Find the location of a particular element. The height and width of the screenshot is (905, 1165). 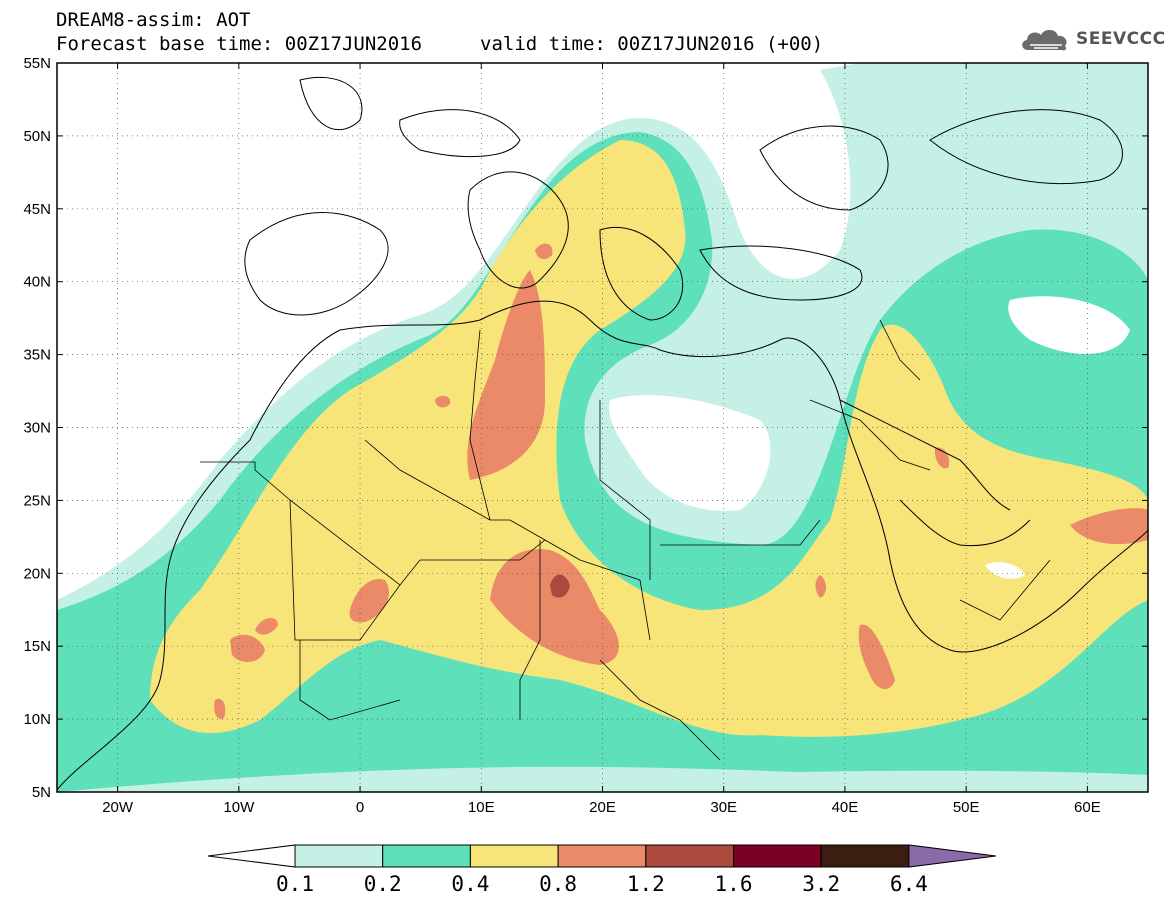

colorbar-label: 0.8 is located at coordinates (558, 884).